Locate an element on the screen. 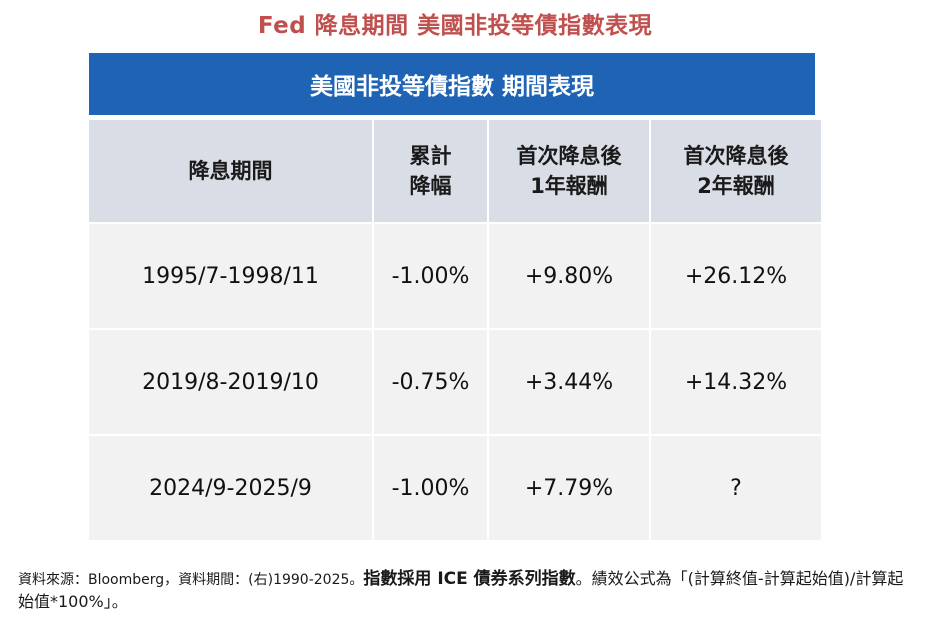 The image size is (941, 623). header-2y-line1: 首次降息後 is located at coordinates (736, 156).